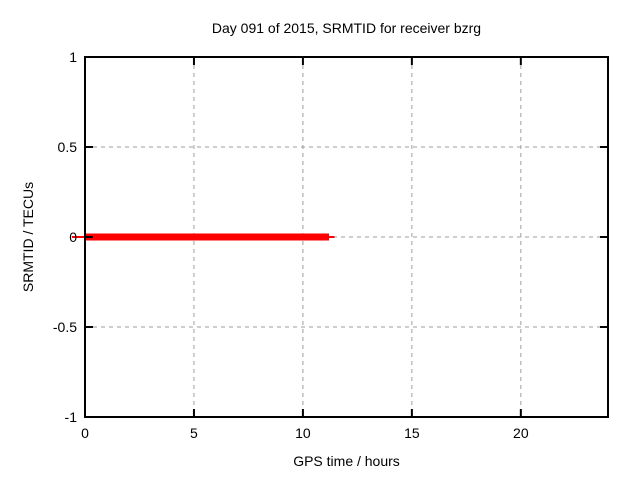  What do you see at coordinates (346, 461) in the screenshot?
I see `x-axis-label: GPS time / hours` at bounding box center [346, 461].